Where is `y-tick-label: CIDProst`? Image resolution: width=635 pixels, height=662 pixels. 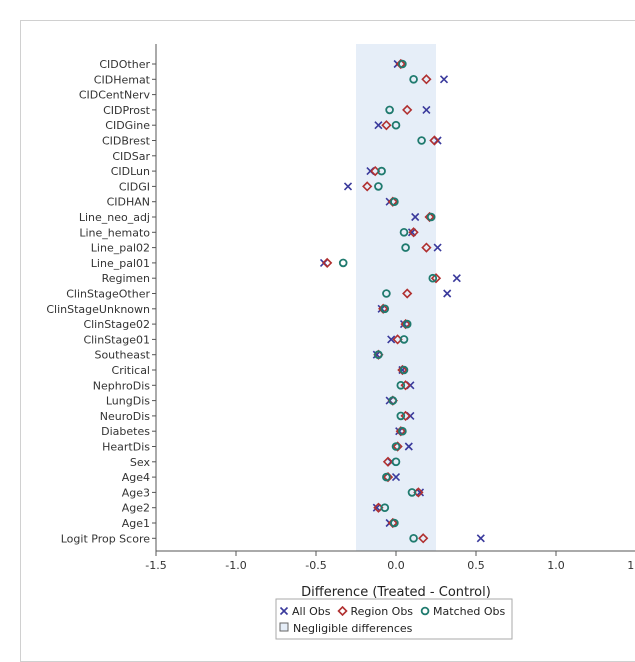
y-tick-label: CIDProst is located at coordinates (127, 110).